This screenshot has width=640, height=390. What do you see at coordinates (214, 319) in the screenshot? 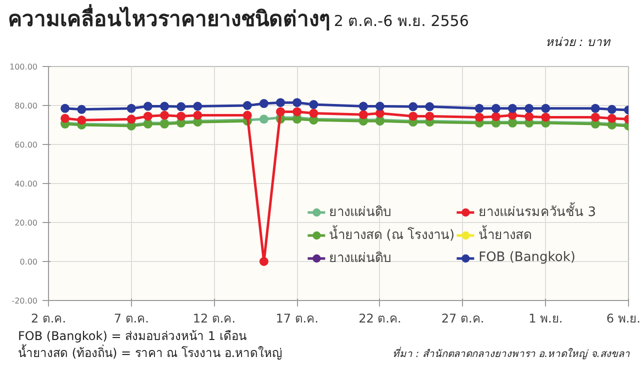
I see `x-tick-label: 12 ต.ค.` at bounding box center [214, 319].